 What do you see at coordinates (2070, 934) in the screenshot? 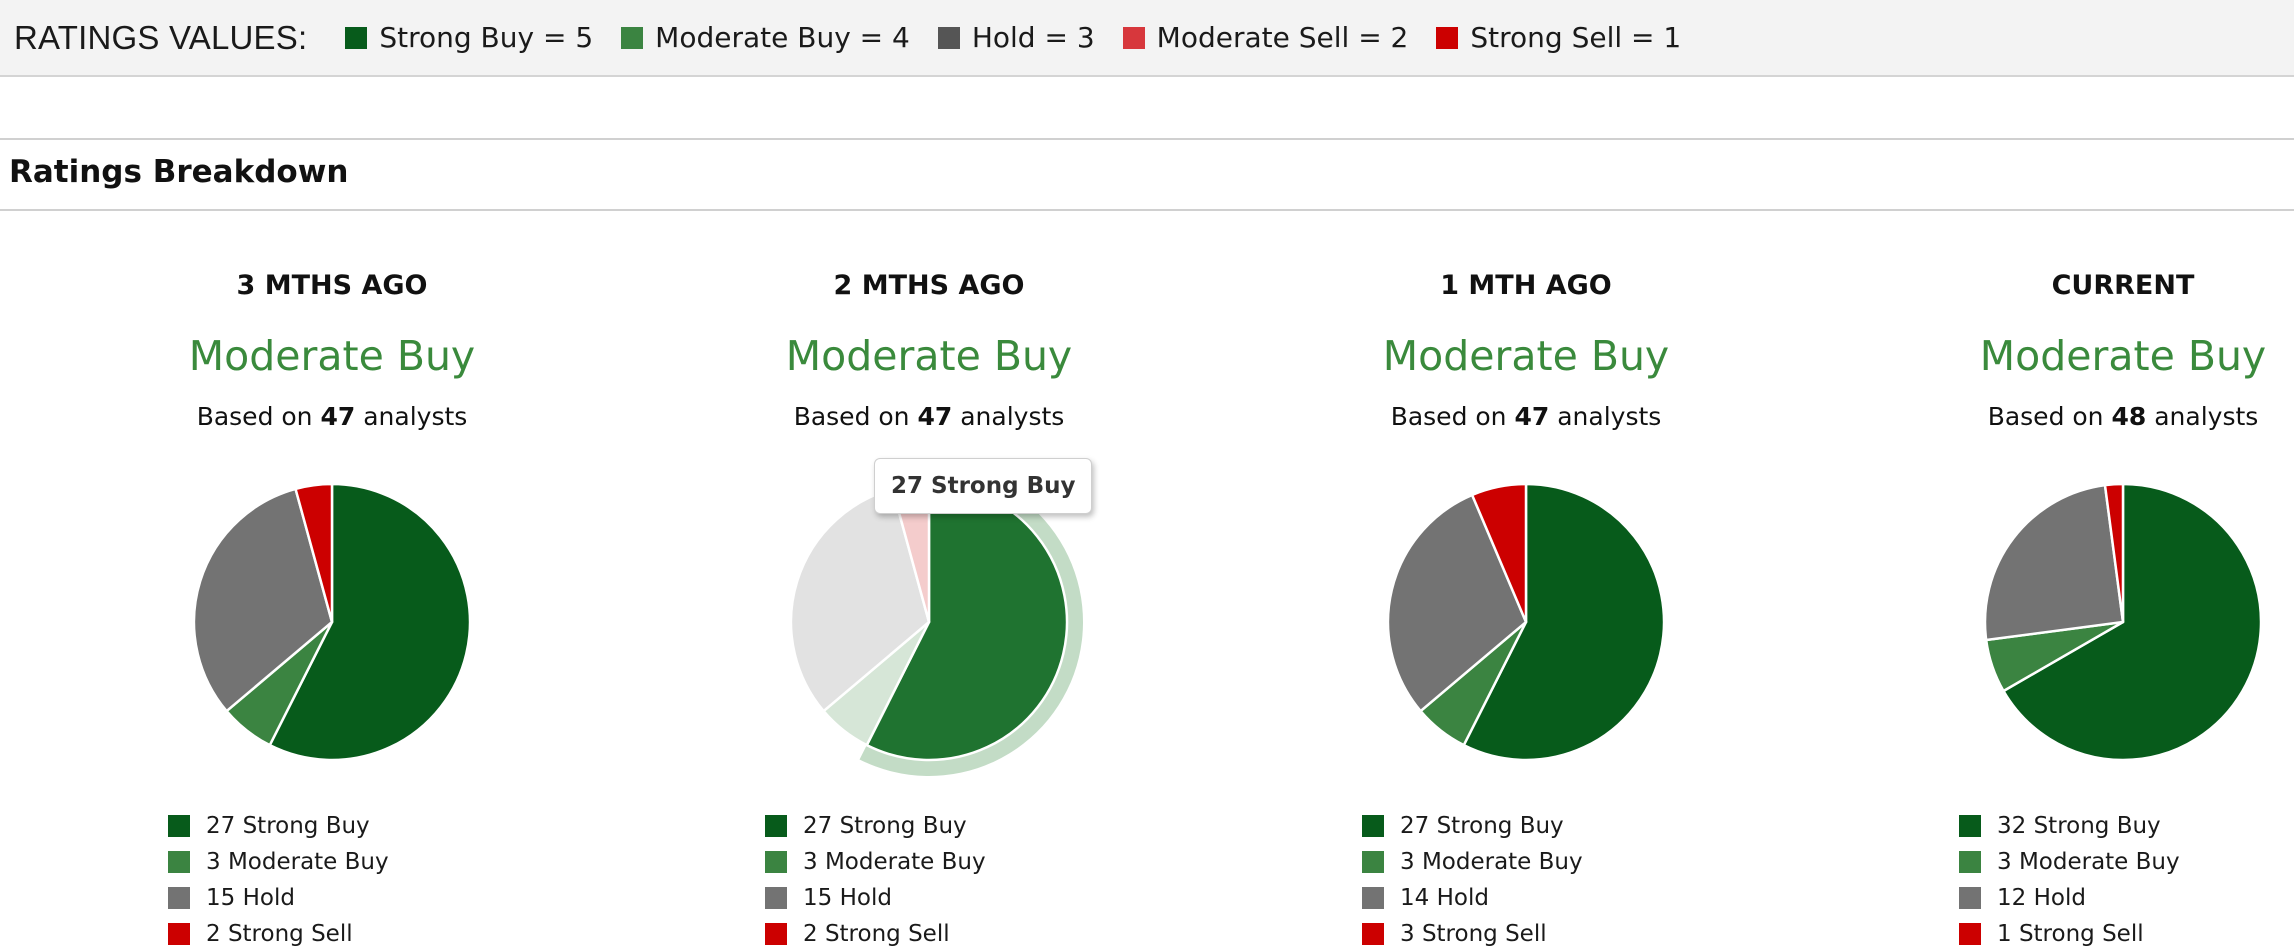
I see `legend-label: 1 Strong Sell` at bounding box center [2070, 934].